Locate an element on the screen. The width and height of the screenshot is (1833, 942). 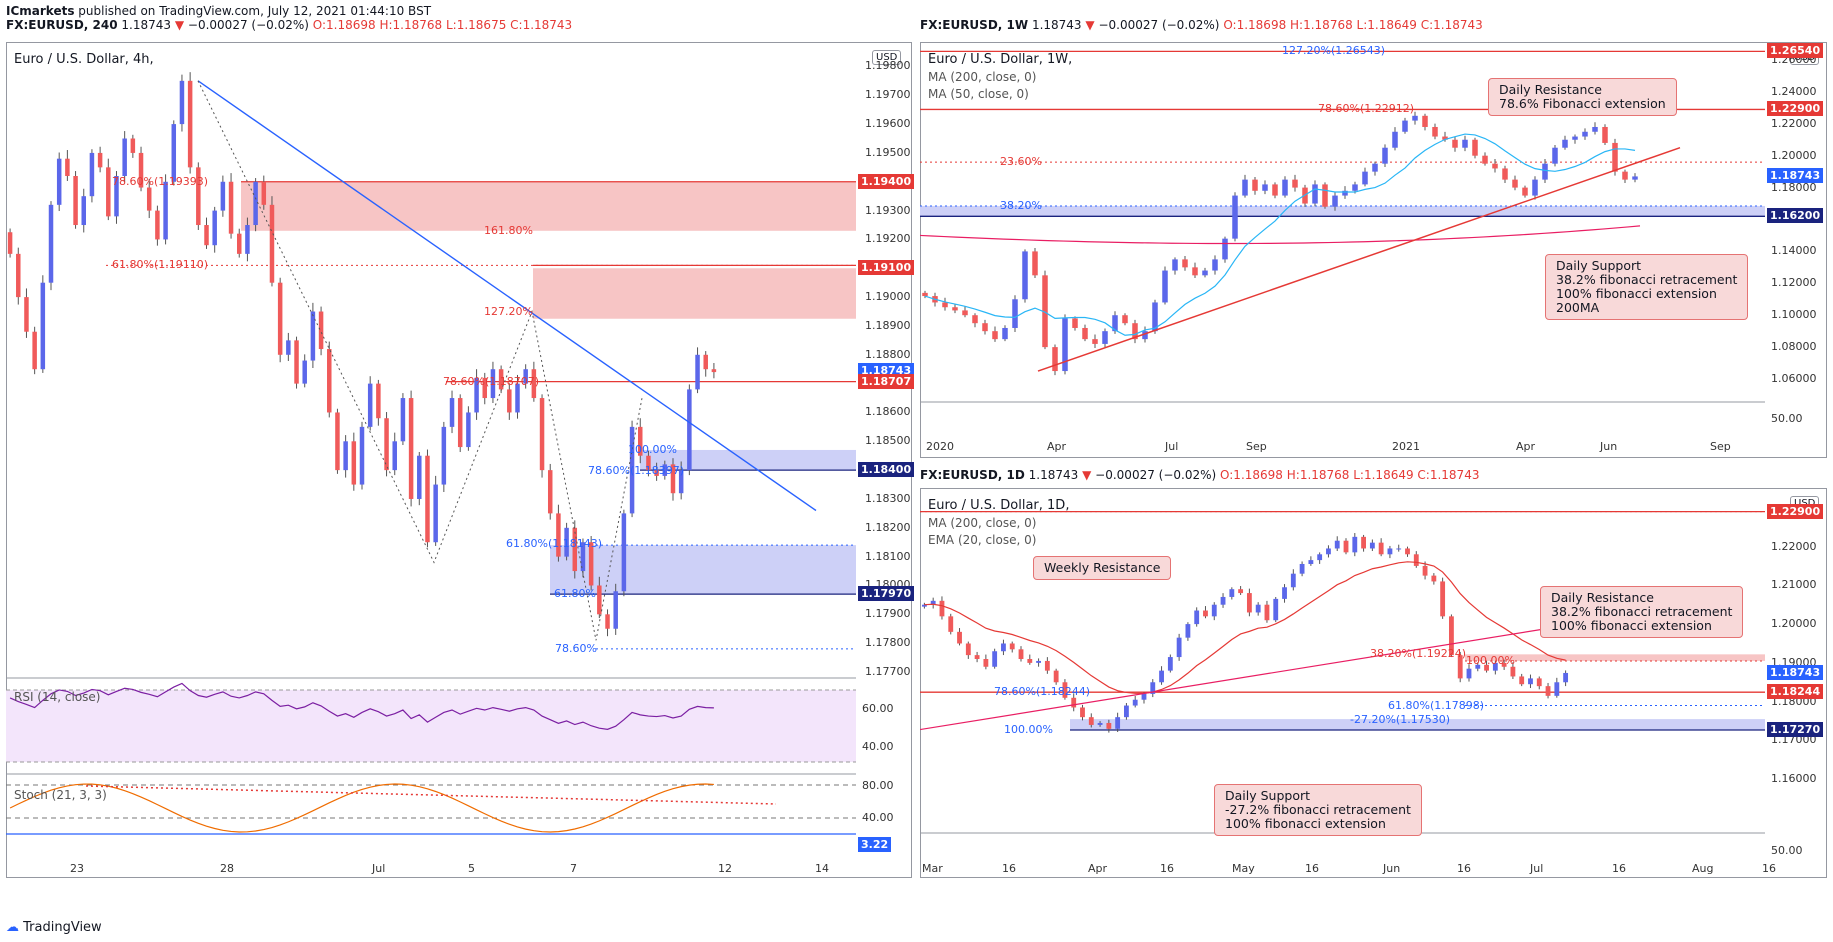
weekly-study-ma50: MA (50, close, 0) is located at coordinates (978, 94).